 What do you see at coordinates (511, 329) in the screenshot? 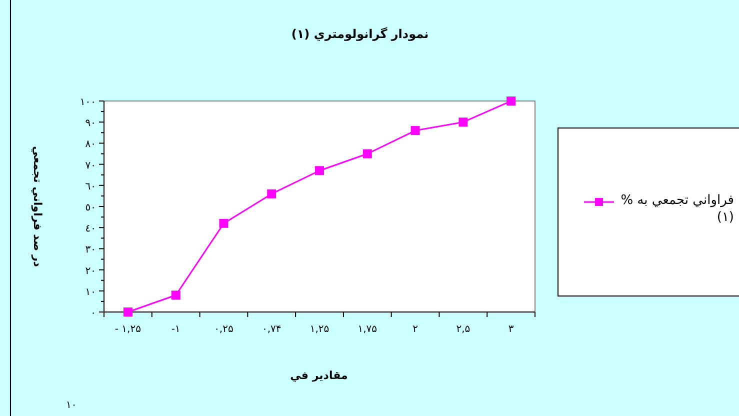
I see `x-tick-label: ۳` at bounding box center [511, 329].